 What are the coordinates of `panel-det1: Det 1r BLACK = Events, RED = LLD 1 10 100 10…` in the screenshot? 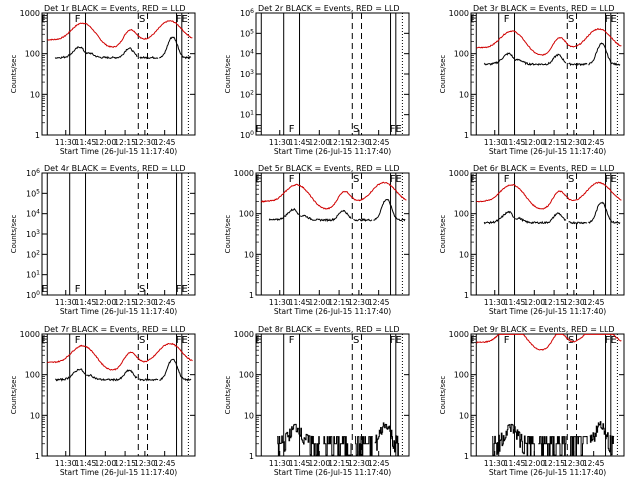 It's located at (103, 80).